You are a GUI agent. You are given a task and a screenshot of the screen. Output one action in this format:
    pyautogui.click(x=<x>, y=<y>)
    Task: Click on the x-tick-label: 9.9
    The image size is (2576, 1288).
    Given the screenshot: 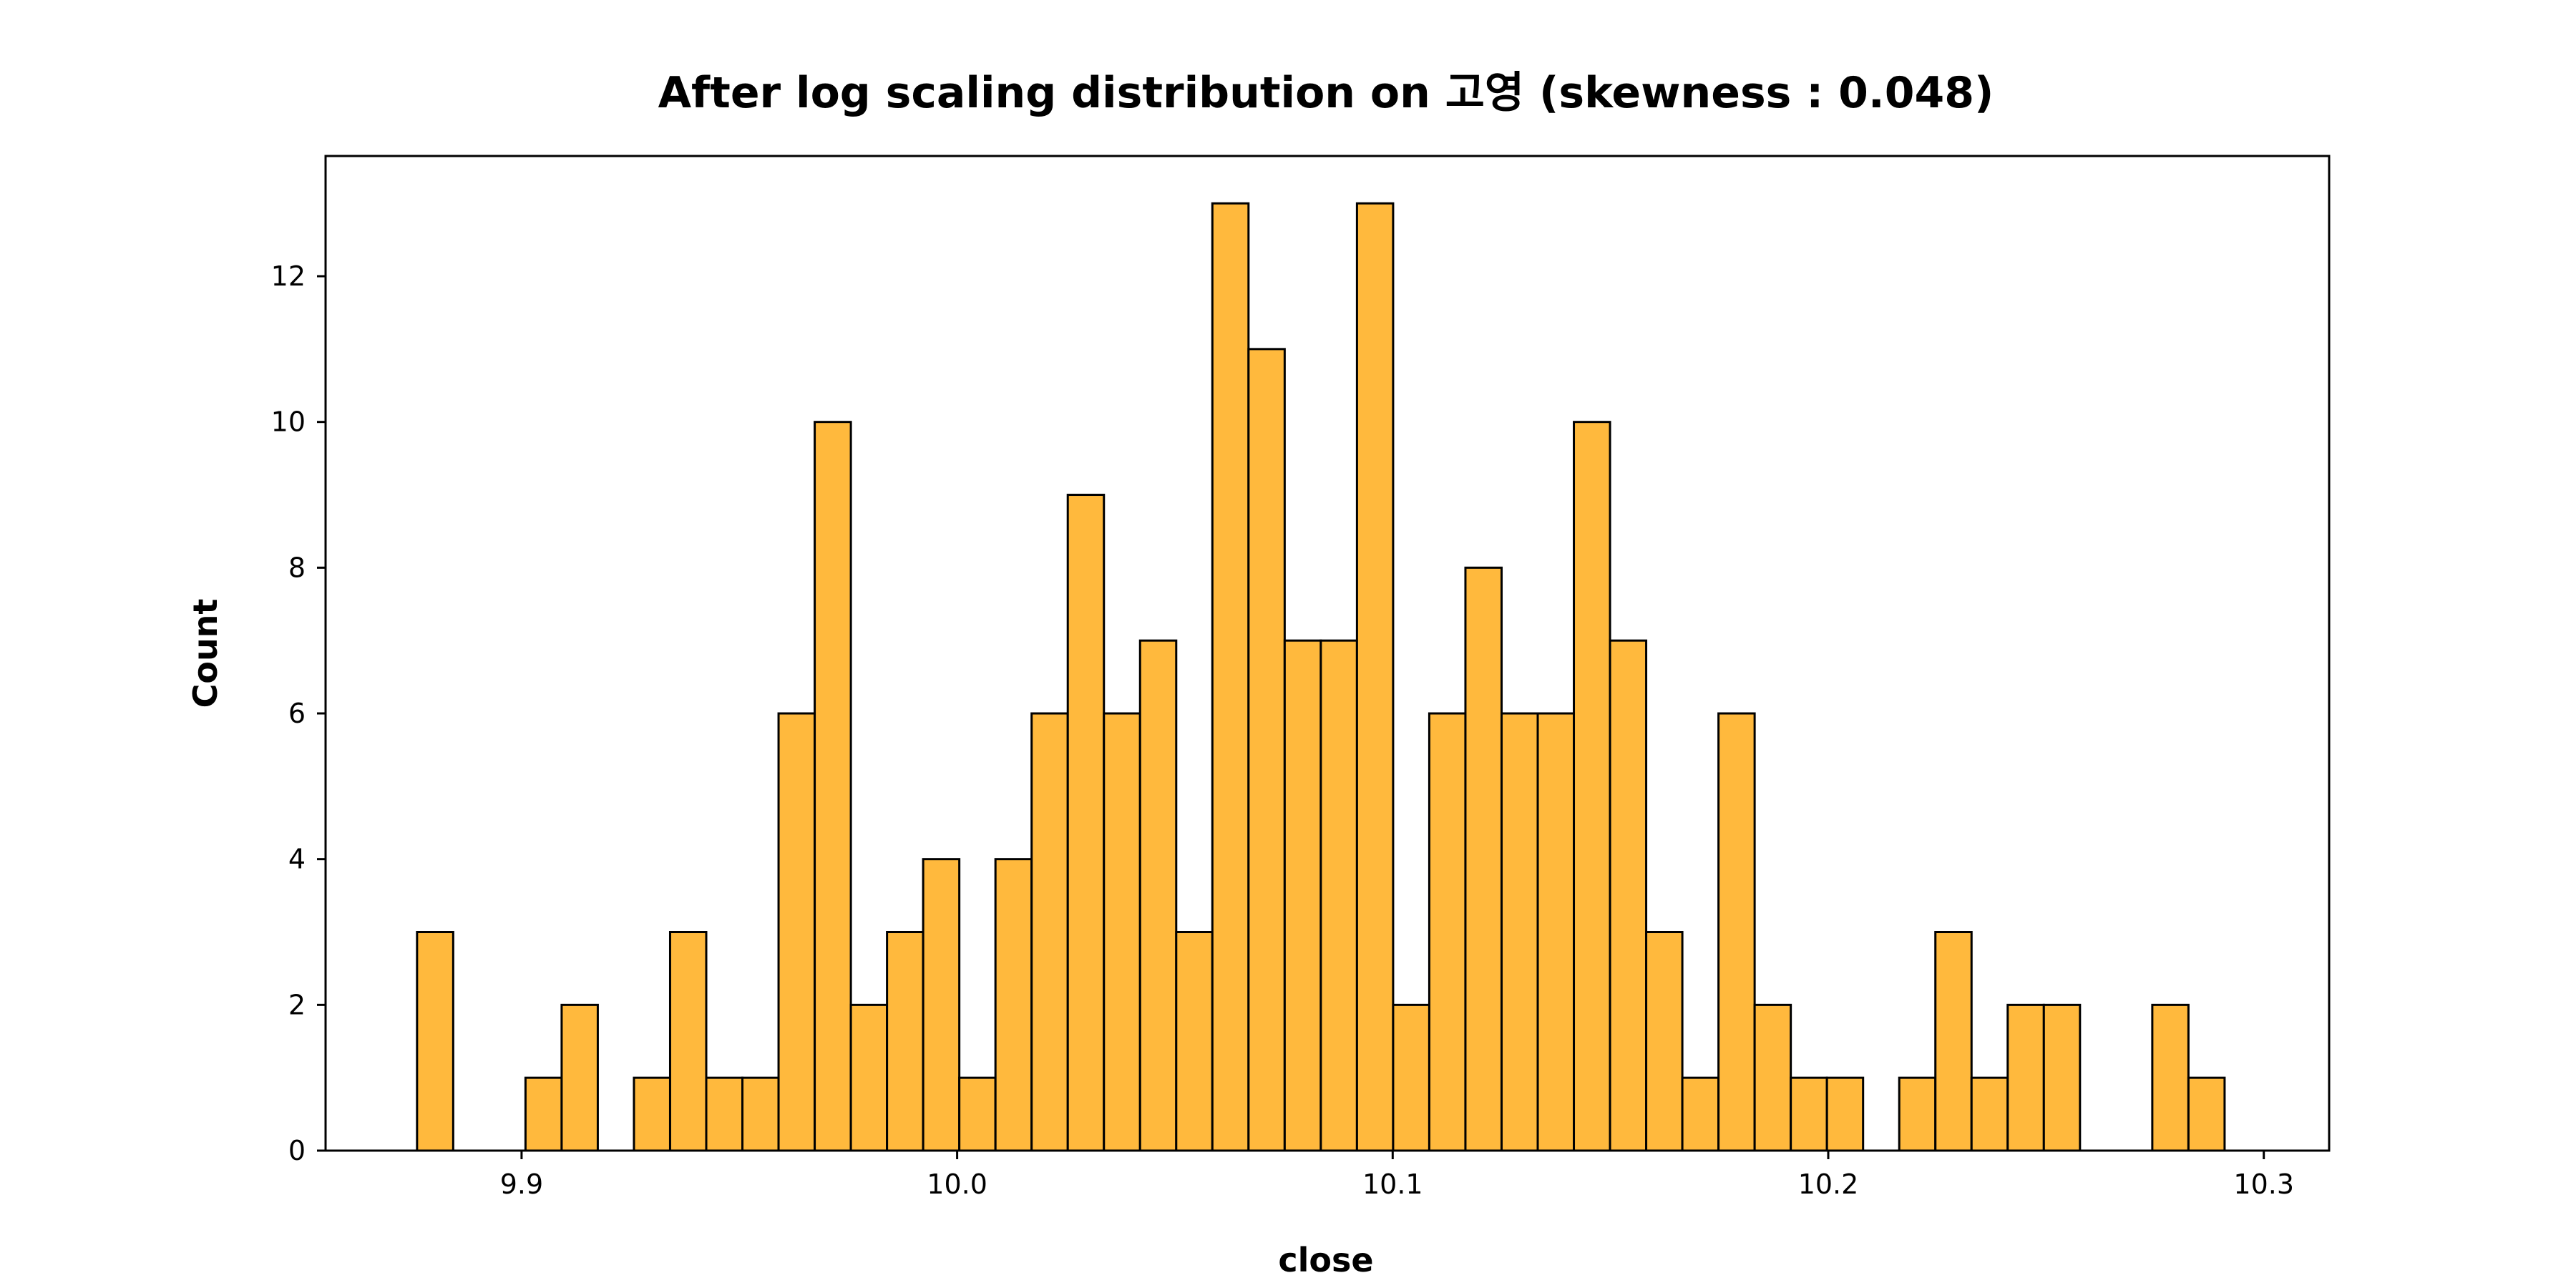 What is the action you would take?
    pyautogui.click(x=521, y=1184)
    